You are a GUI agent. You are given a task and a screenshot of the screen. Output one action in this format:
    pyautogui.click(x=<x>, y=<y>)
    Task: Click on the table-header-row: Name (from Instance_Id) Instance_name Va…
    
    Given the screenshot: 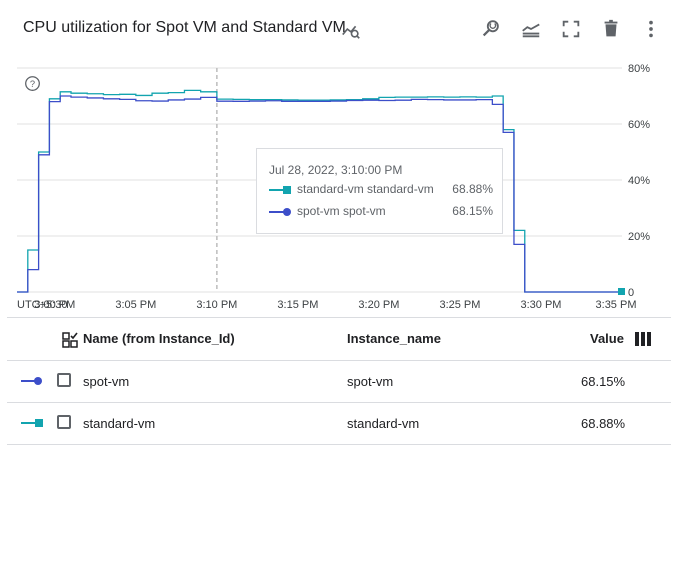 What is the action you would take?
    pyautogui.click(x=339, y=339)
    